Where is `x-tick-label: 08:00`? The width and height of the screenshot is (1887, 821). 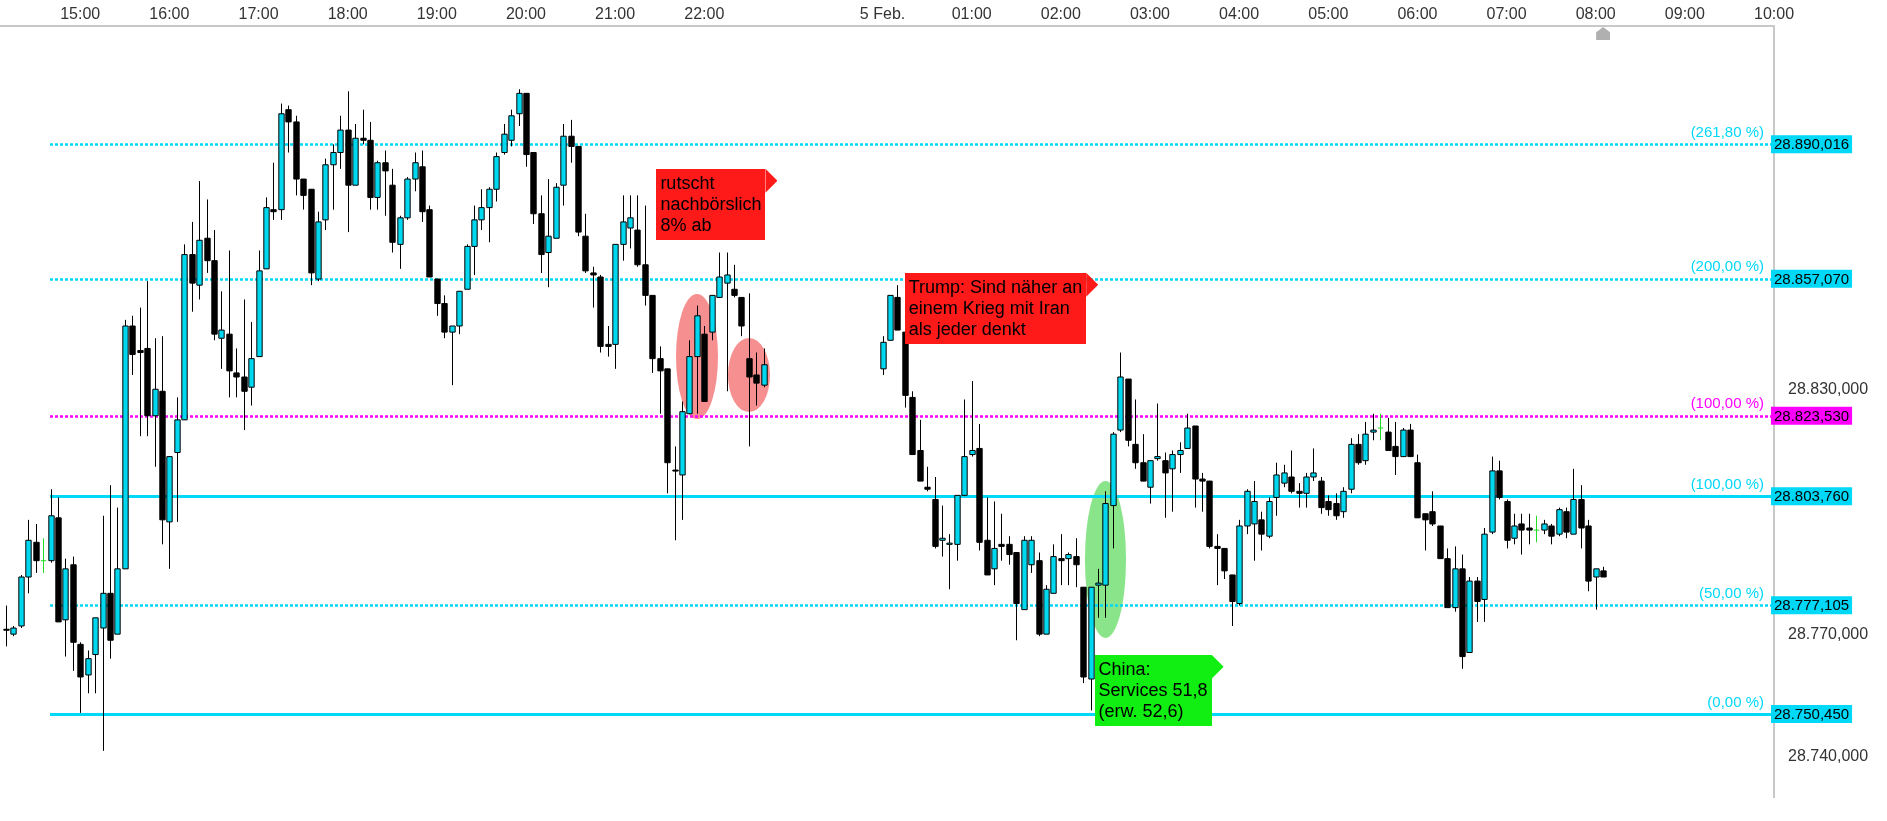
x-tick-label: 08:00 is located at coordinates (1595, 13).